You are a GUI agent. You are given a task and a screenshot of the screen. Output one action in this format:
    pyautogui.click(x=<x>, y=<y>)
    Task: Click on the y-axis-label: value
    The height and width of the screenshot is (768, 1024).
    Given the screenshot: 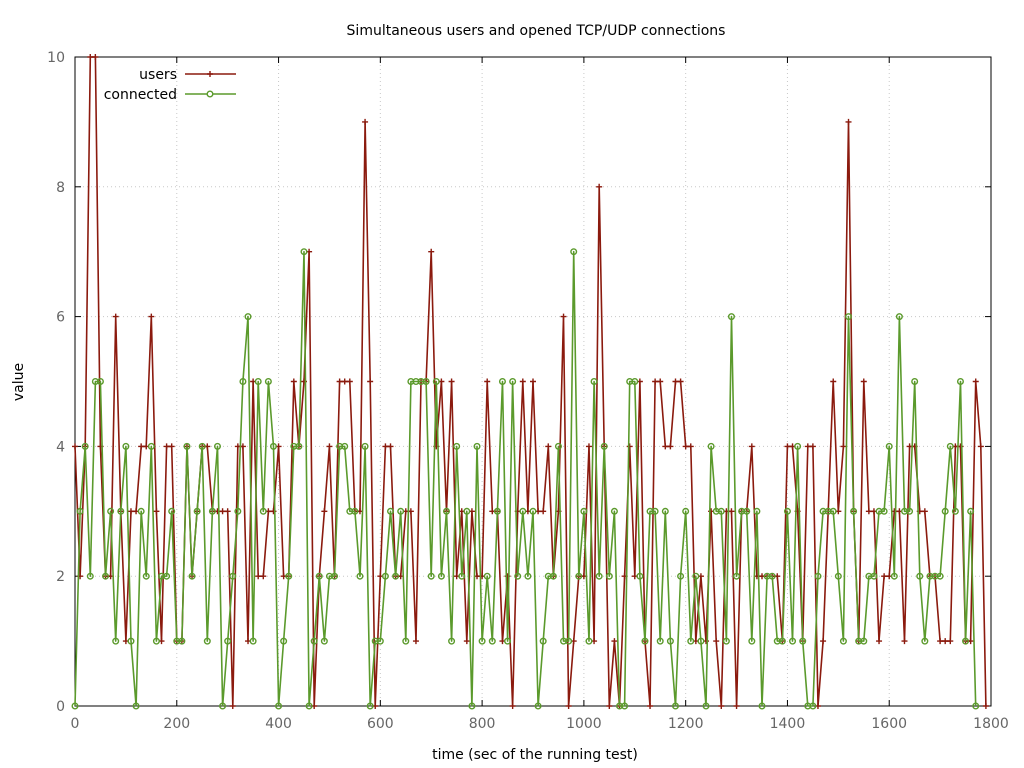 What is the action you would take?
    pyautogui.click(x=19, y=382)
    